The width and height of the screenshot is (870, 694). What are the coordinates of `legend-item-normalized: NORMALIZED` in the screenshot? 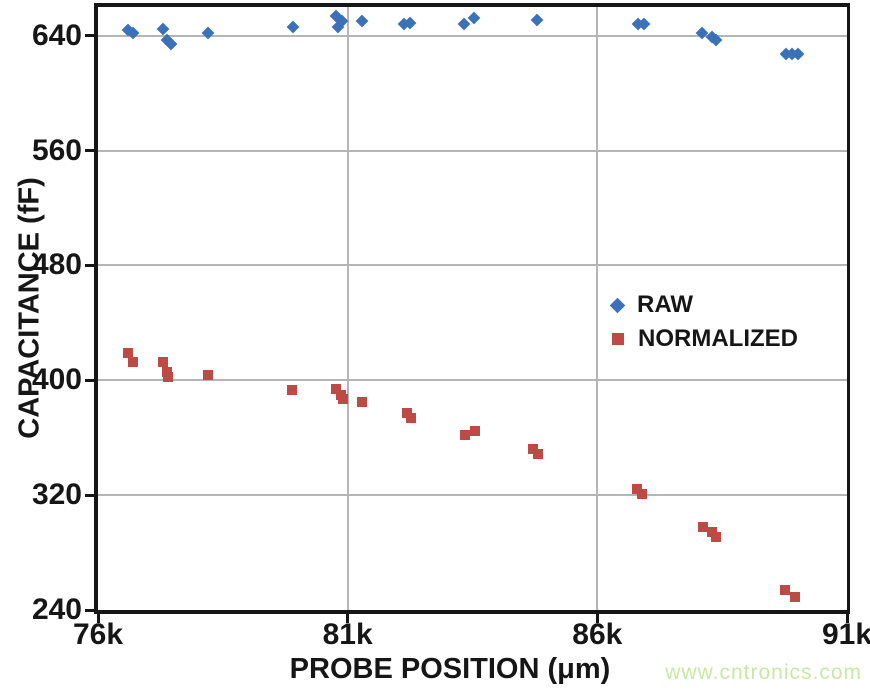 It's located at (705, 339).